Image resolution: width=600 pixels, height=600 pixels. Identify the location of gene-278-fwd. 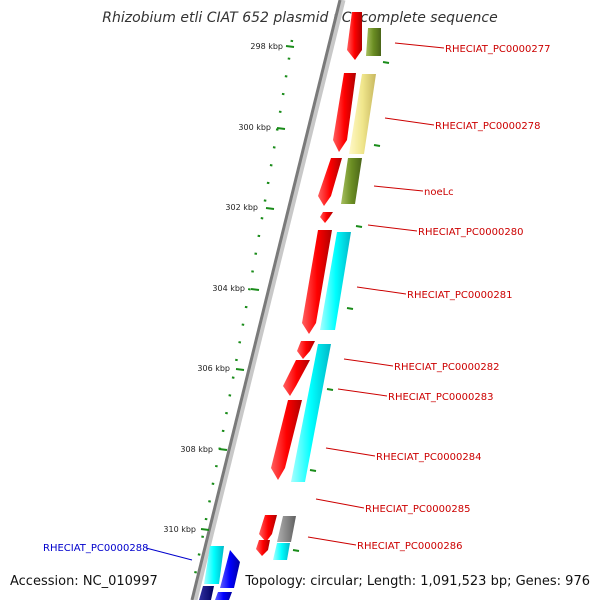
(362, 114).